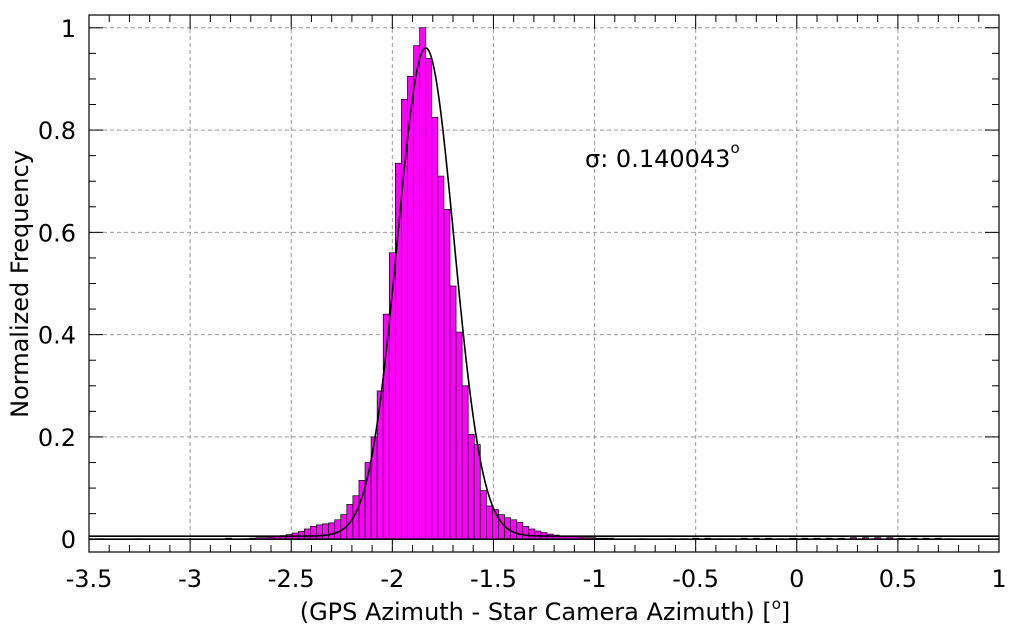  I want to click on y-tick-label-2: 0.4, so click(57, 336).